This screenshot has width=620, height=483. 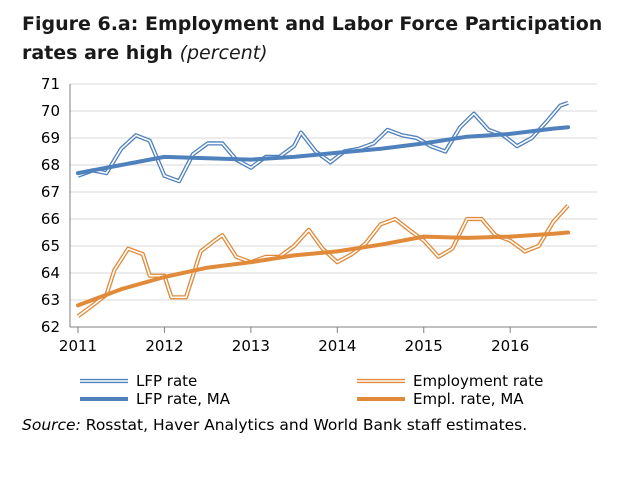 What do you see at coordinates (183, 399) in the screenshot?
I see `legend-label-lfp-rate-ma: LFP rate, MA` at bounding box center [183, 399].